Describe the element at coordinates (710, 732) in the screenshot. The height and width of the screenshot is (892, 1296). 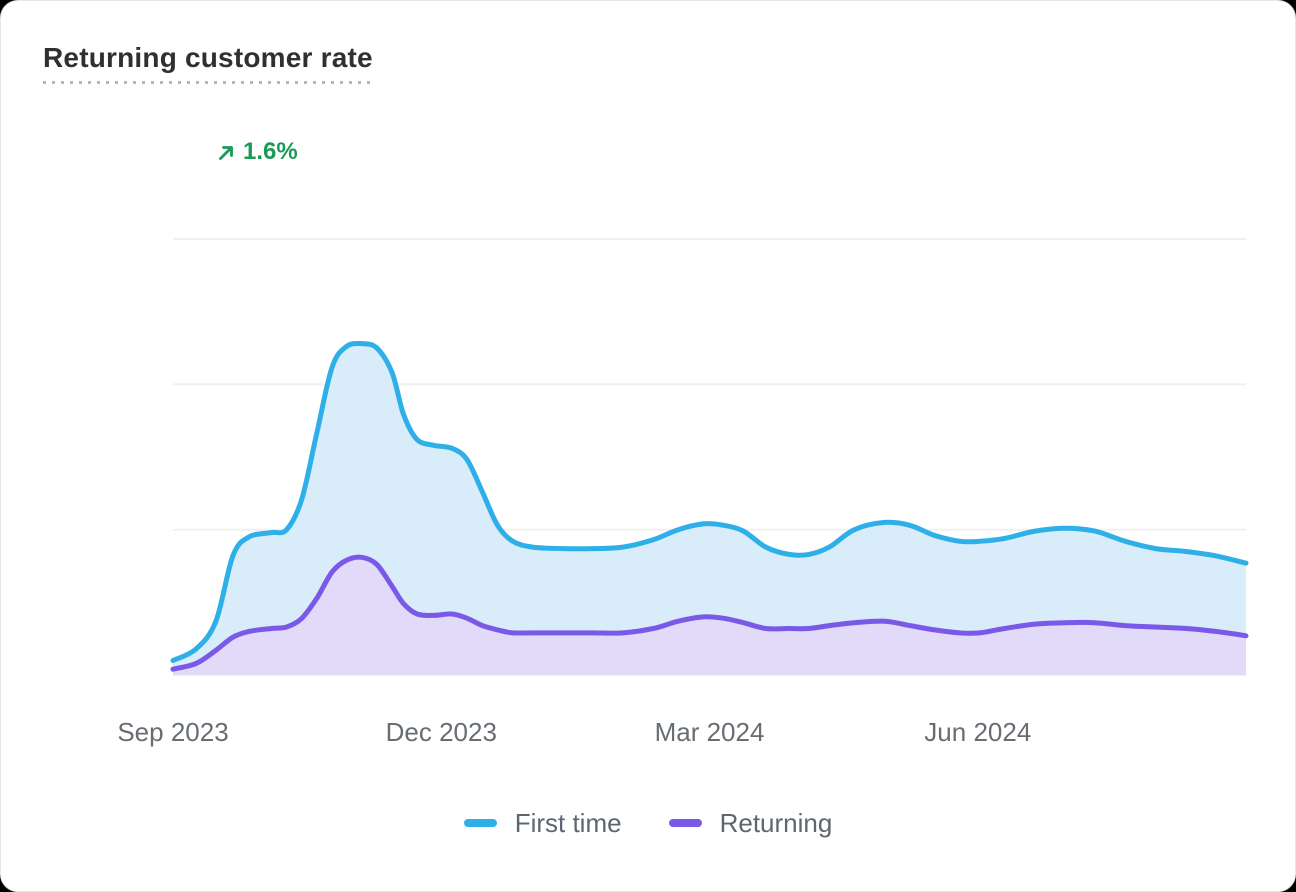
I see `x-tick-label: Mar 2024` at that location.